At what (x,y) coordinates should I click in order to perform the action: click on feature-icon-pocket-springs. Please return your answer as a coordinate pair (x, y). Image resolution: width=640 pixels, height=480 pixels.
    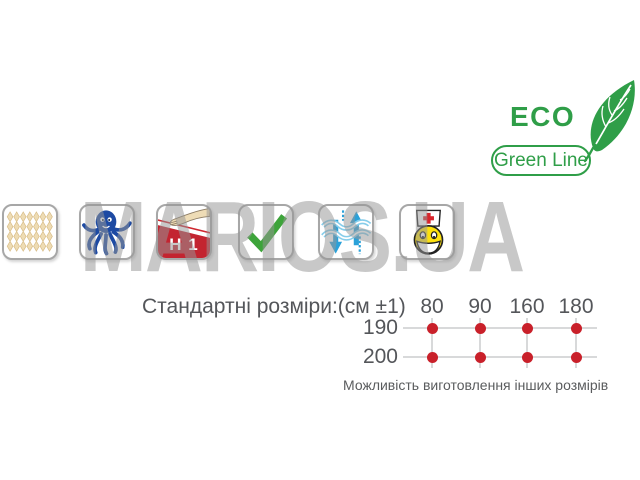
    Looking at the image, I should click on (30, 232).